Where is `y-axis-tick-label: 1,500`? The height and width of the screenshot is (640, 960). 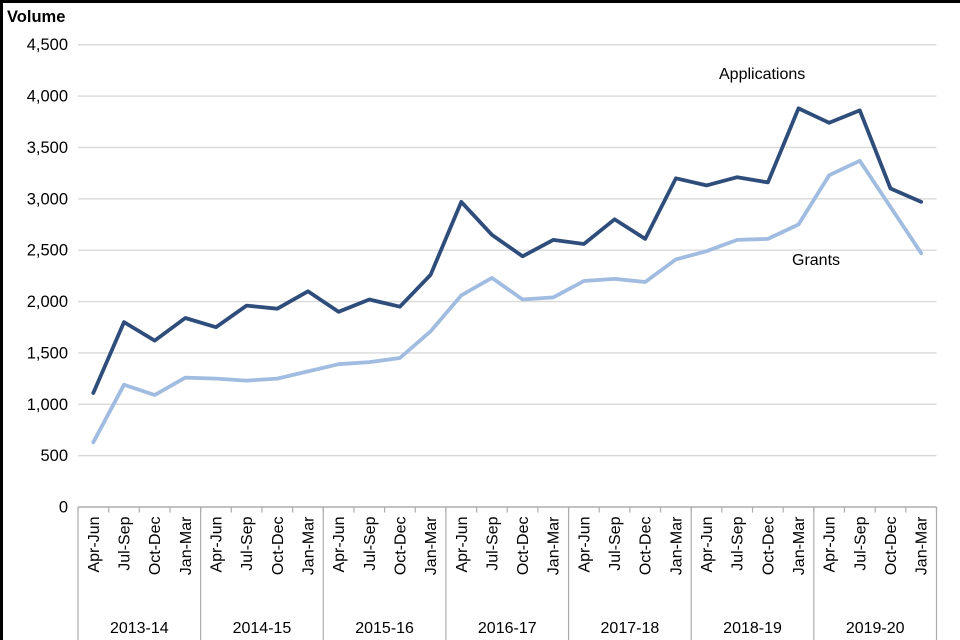
y-axis-tick-label: 1,500 is located at coordinates (47, 353).